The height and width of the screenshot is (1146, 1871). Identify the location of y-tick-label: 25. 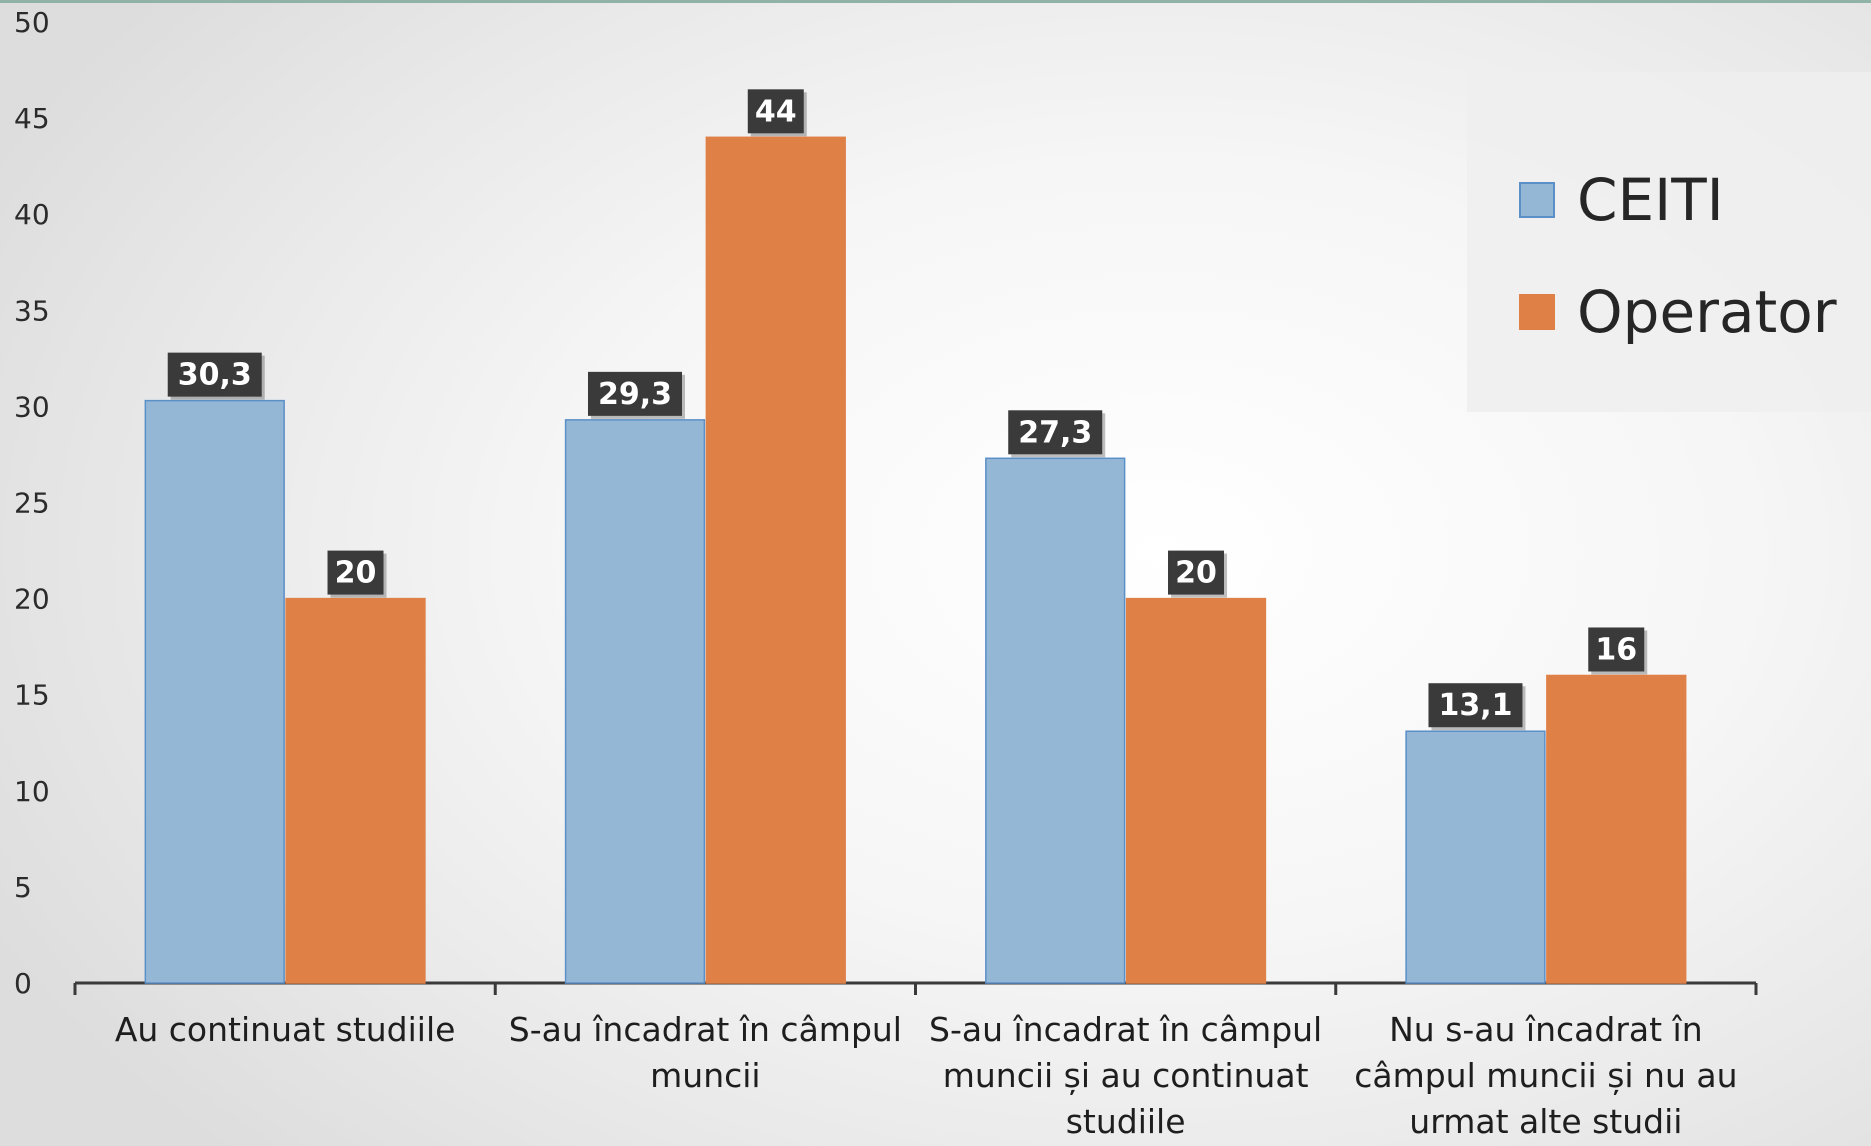
(32, 503).